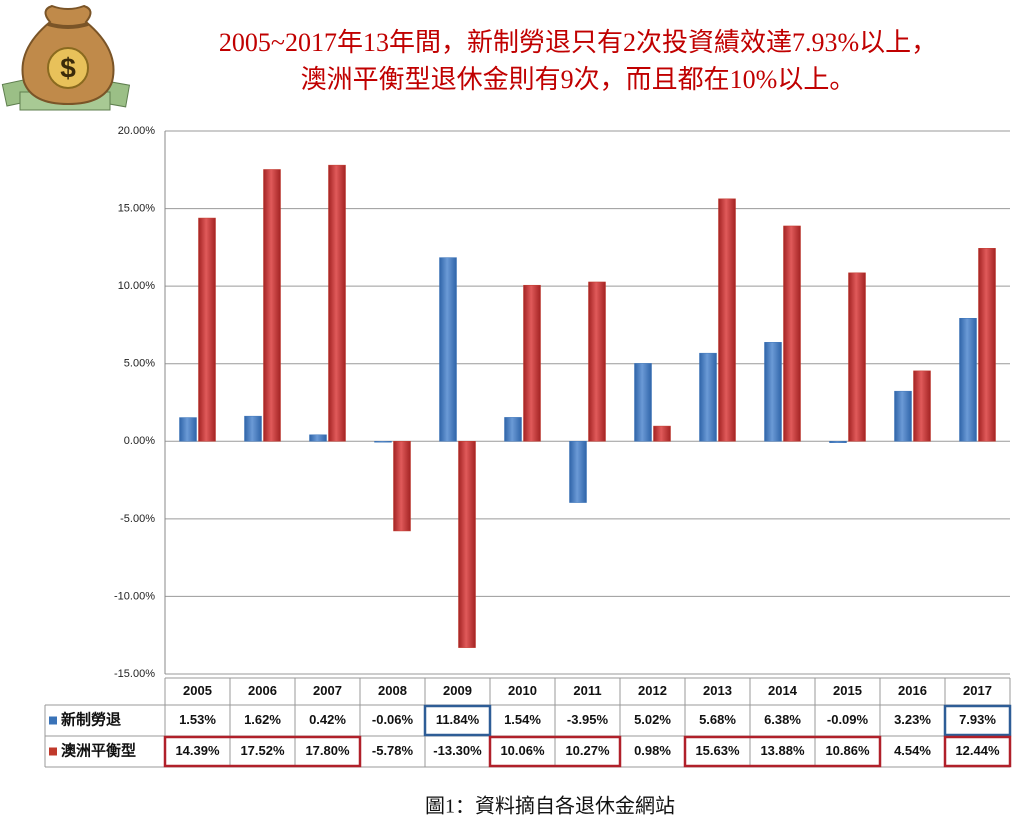 The image size is (1024, 833). I want to click on value-label: -5.78%, so click(393, 750).